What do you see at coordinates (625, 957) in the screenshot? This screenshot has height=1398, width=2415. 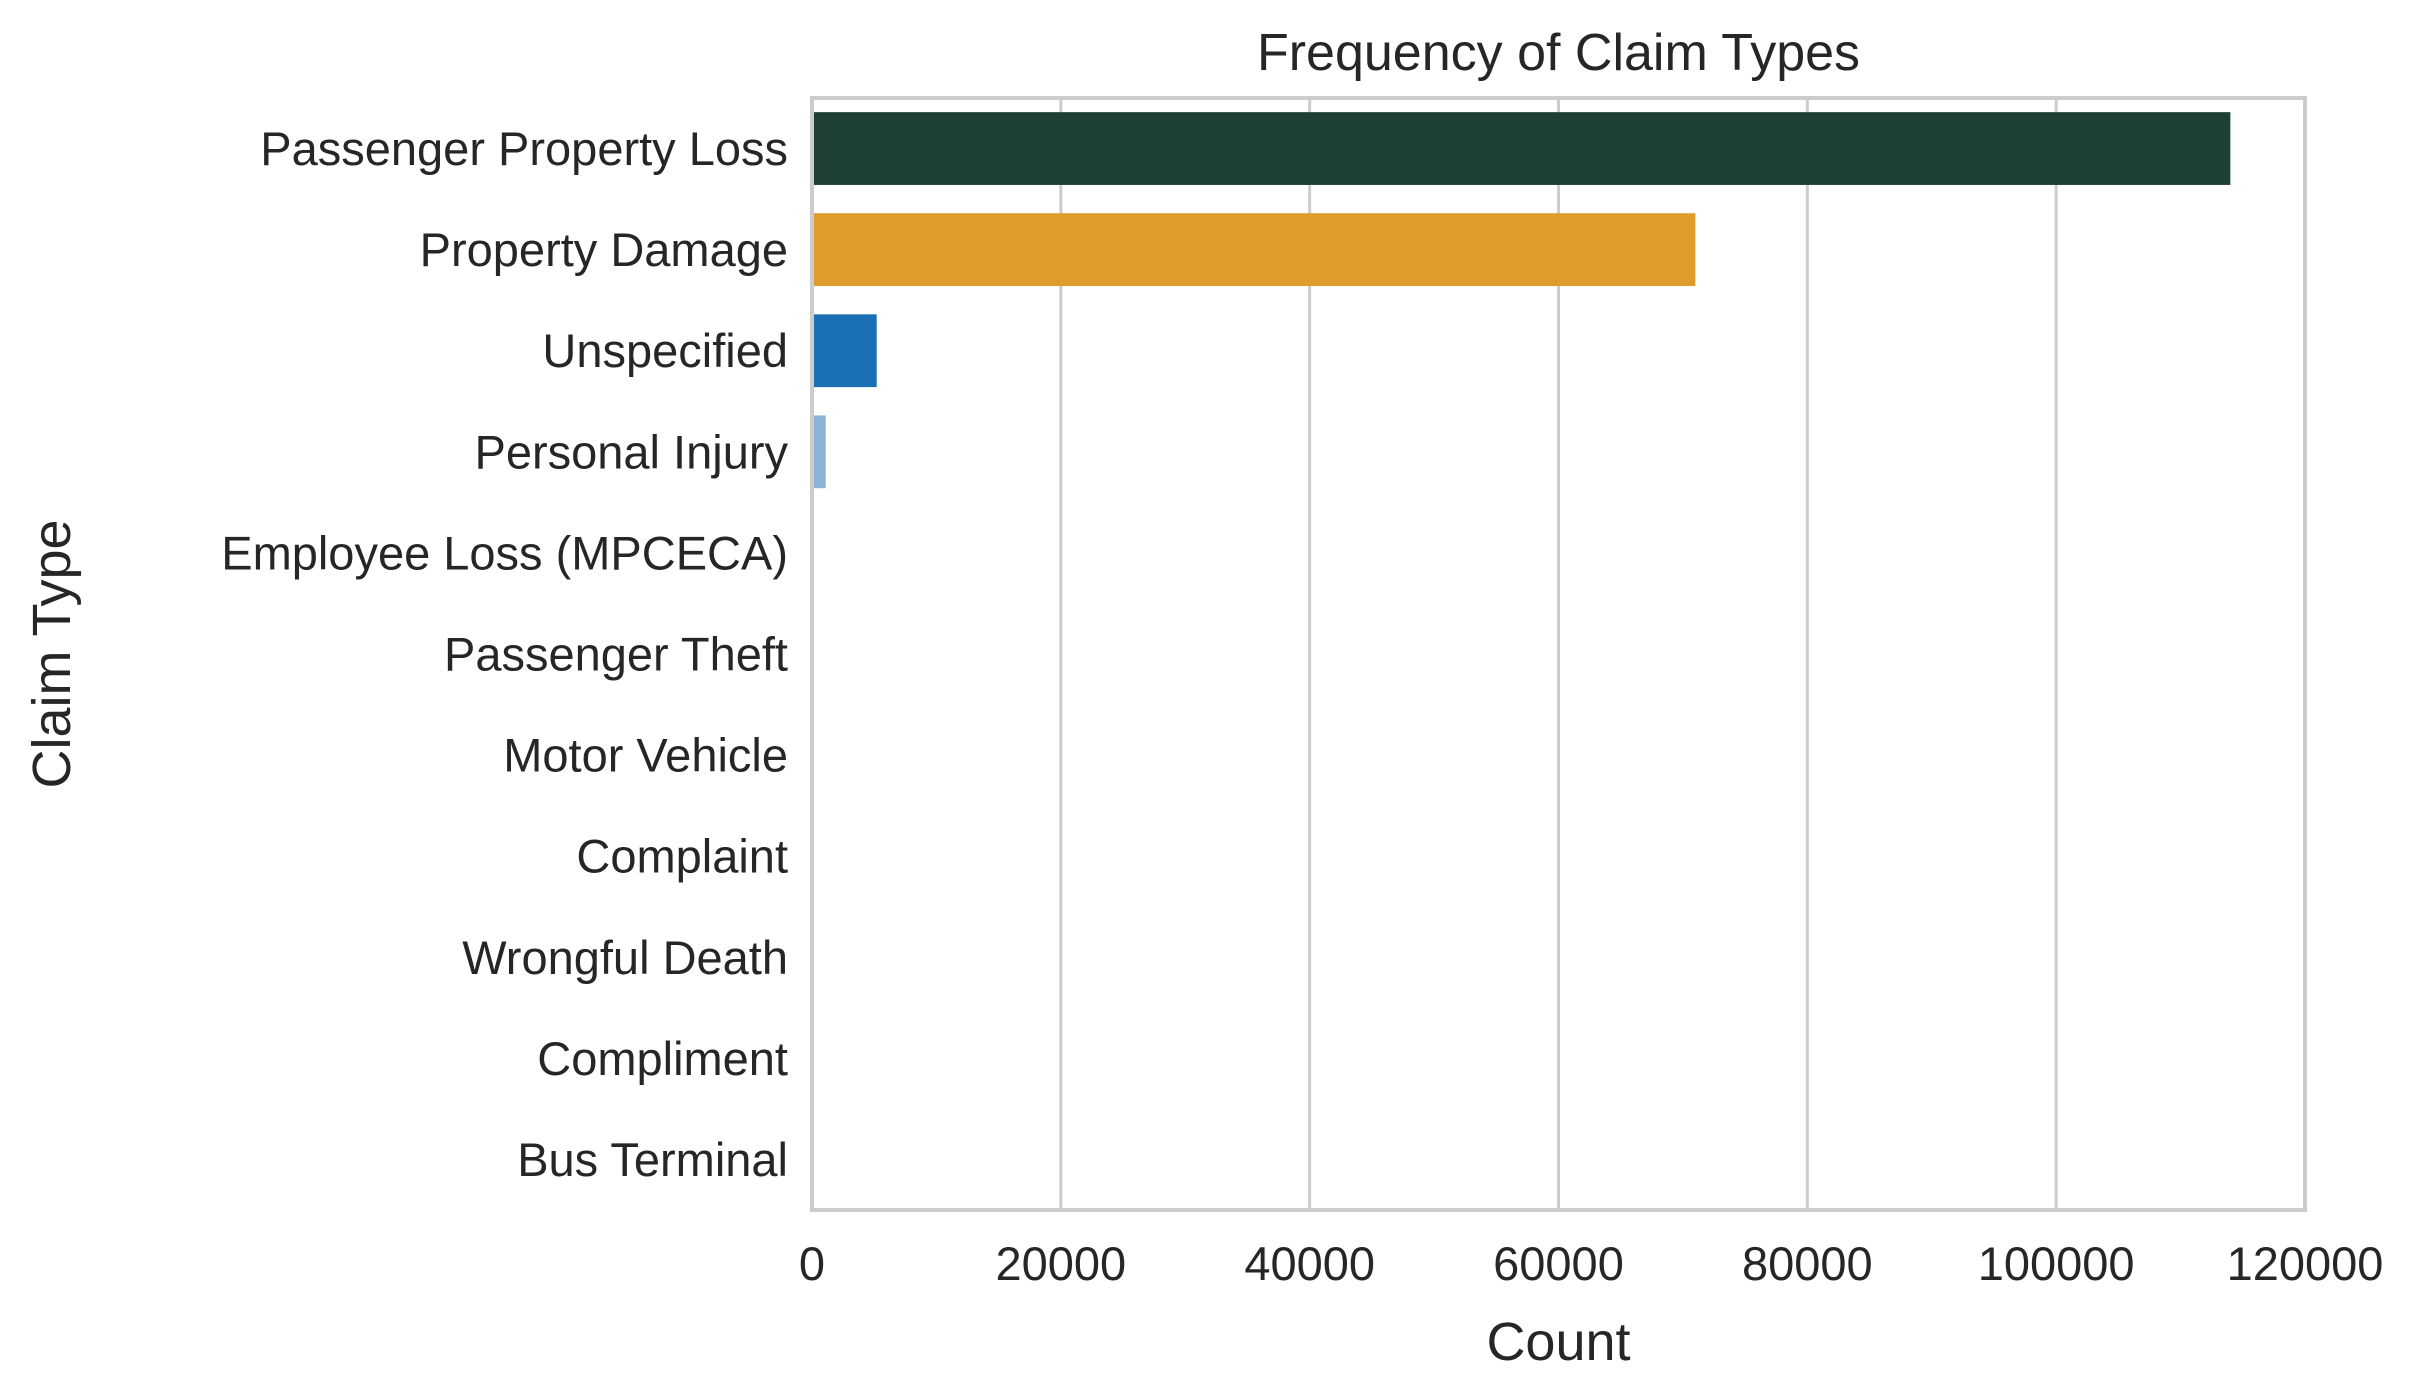 I see `y-category-label: Wrongful Death` at bounding box center [625, 957].